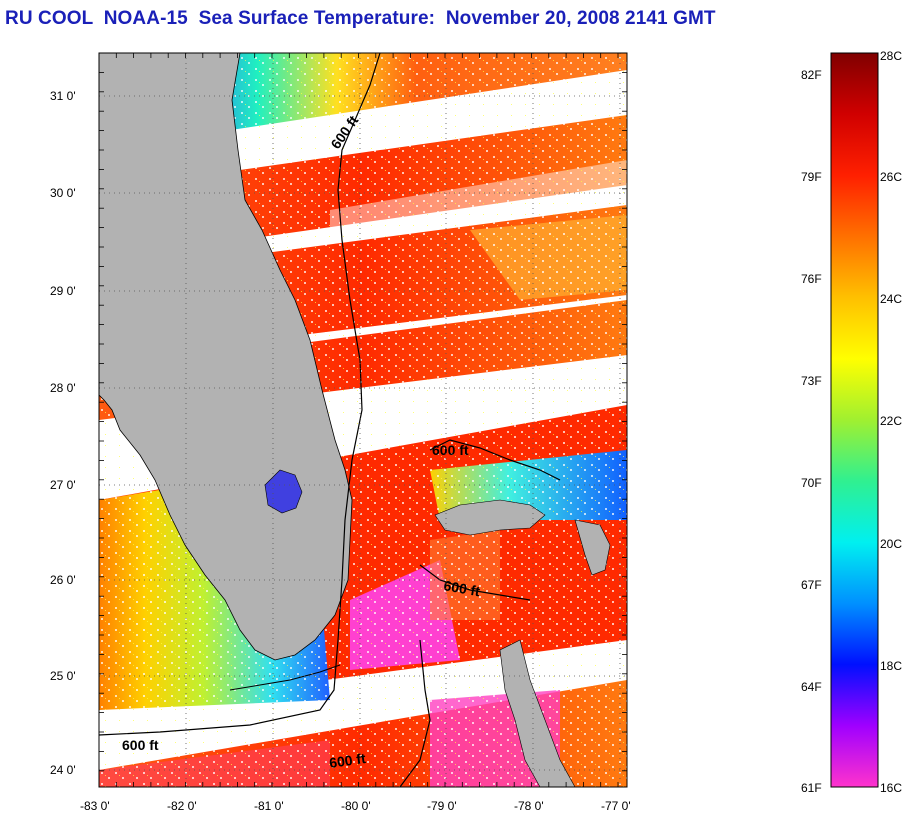  What do you see at coordinates (63, 770) in the screenshot?
I see `lat-label-24: 24 0'` at bounding box center [63, 770].